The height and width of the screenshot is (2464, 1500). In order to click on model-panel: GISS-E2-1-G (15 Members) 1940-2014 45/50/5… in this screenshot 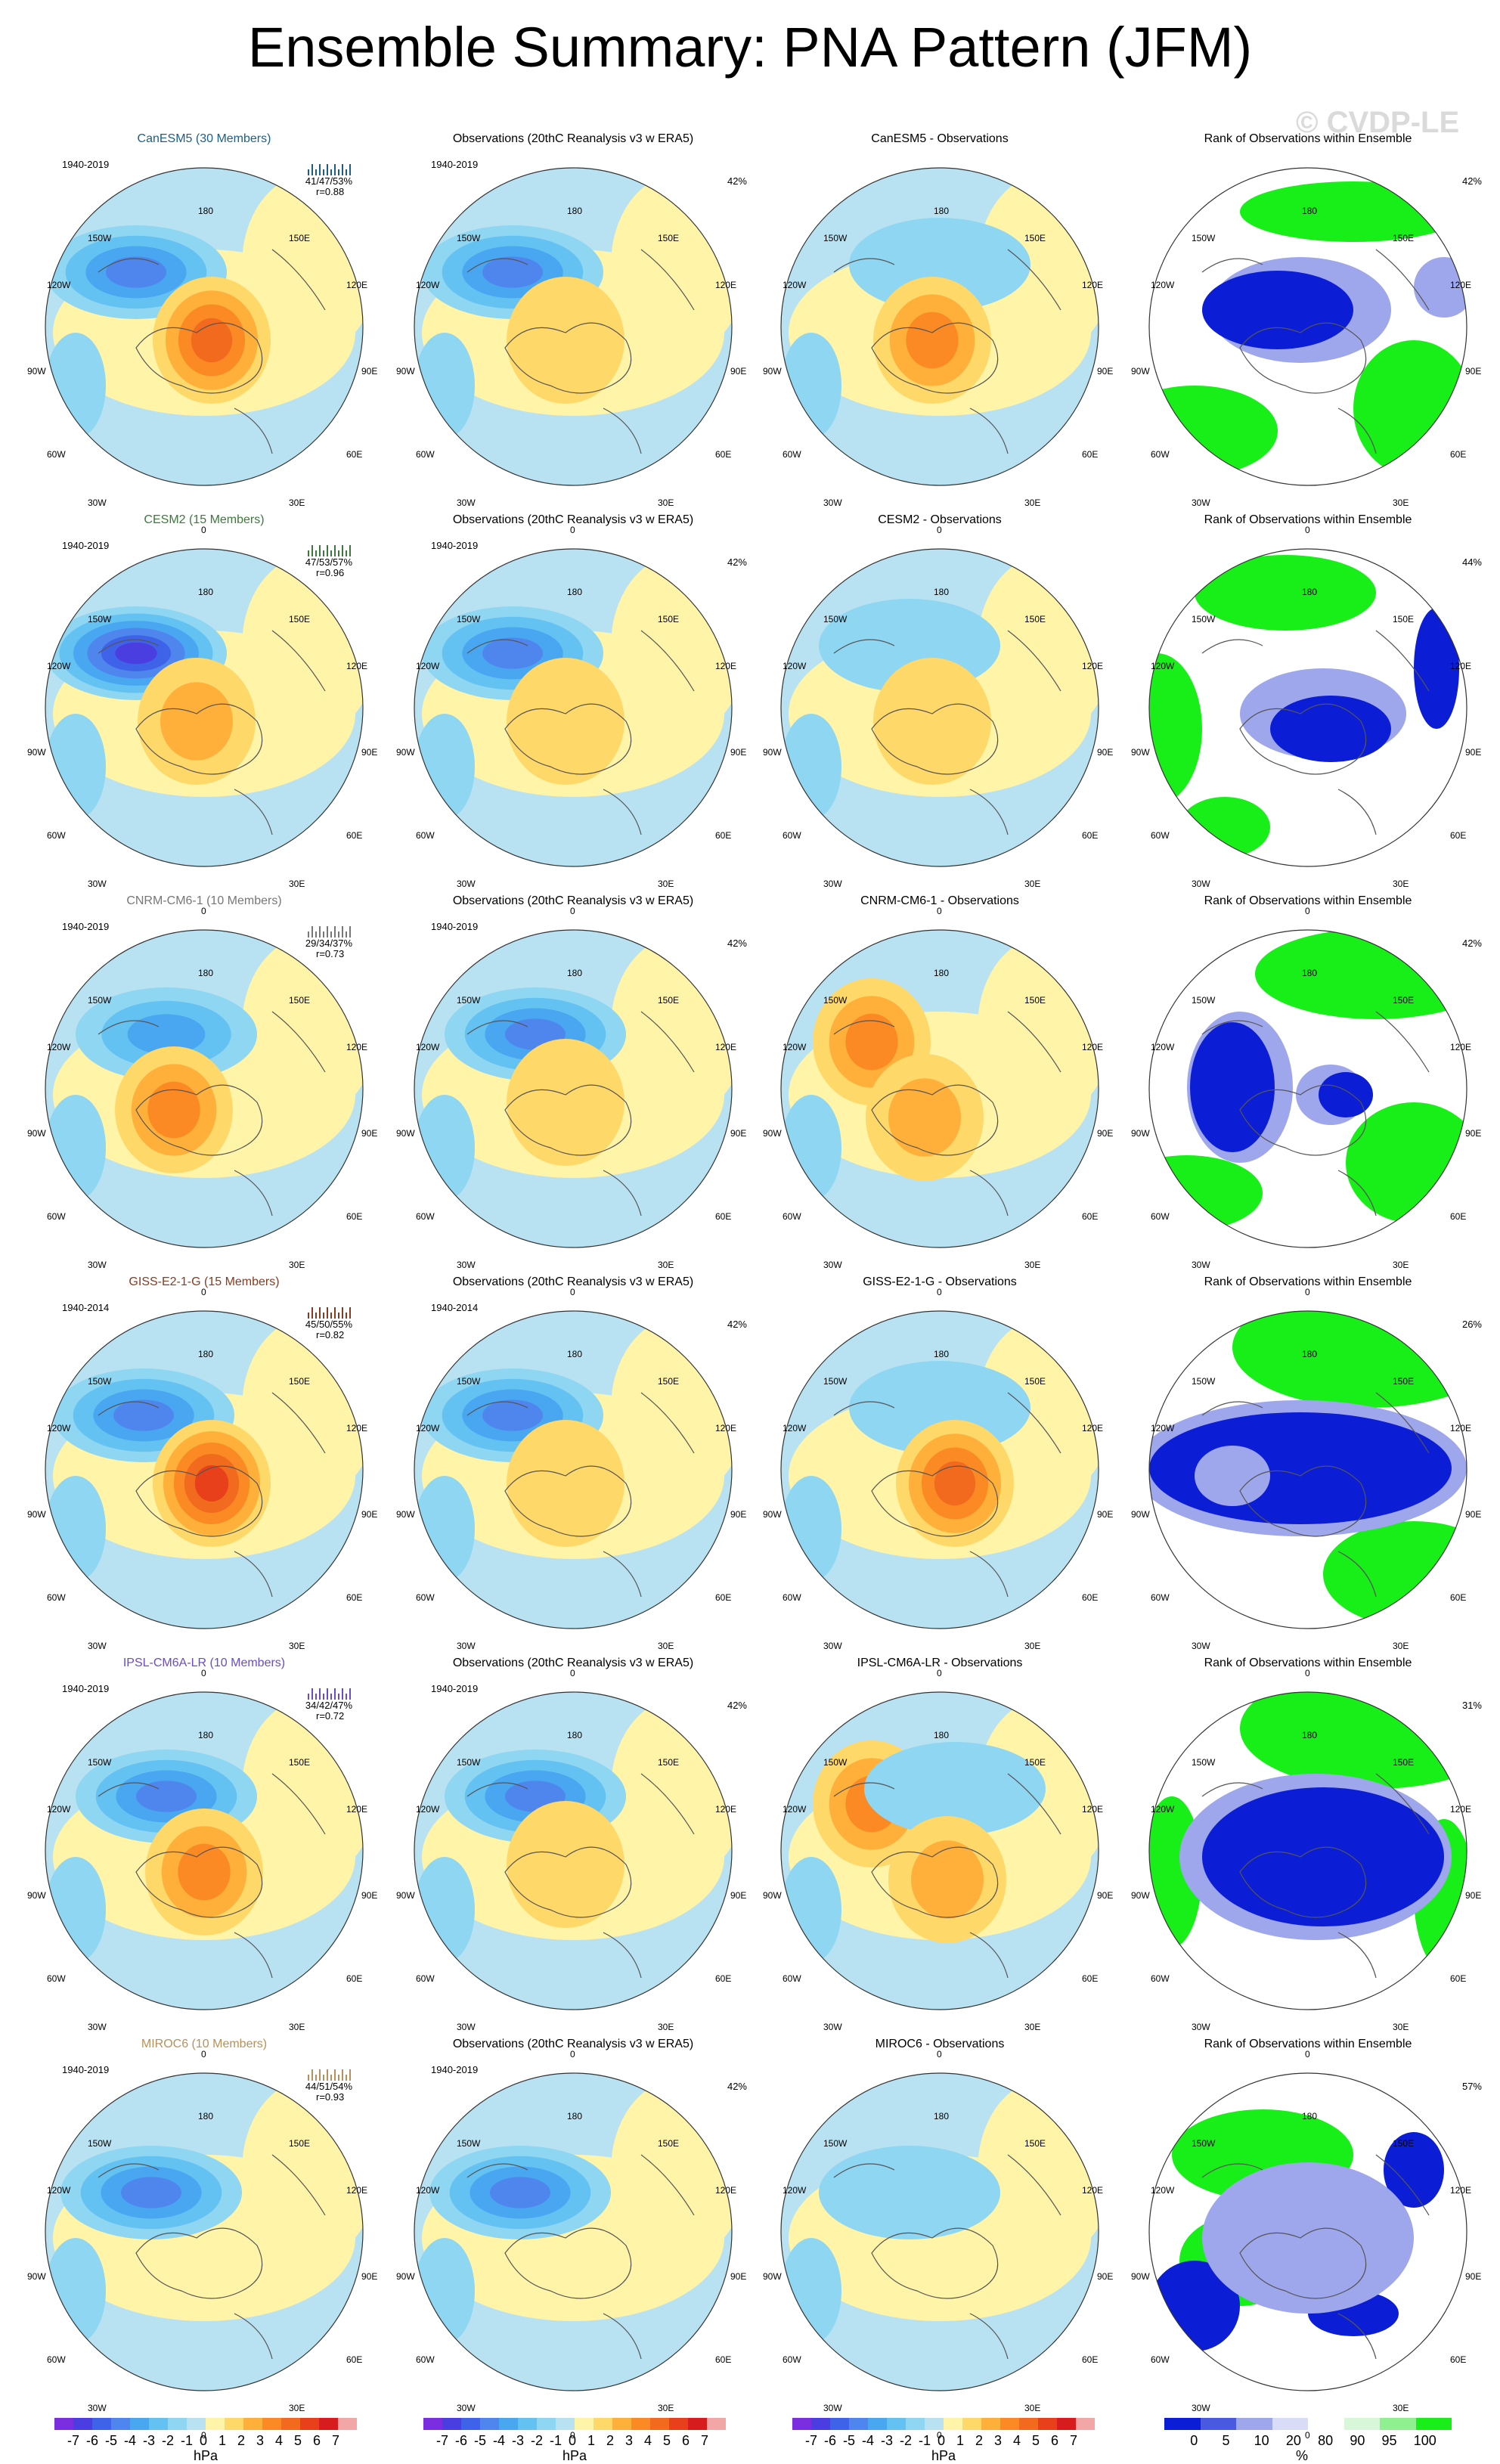, I will do `click(205, 1447)`.